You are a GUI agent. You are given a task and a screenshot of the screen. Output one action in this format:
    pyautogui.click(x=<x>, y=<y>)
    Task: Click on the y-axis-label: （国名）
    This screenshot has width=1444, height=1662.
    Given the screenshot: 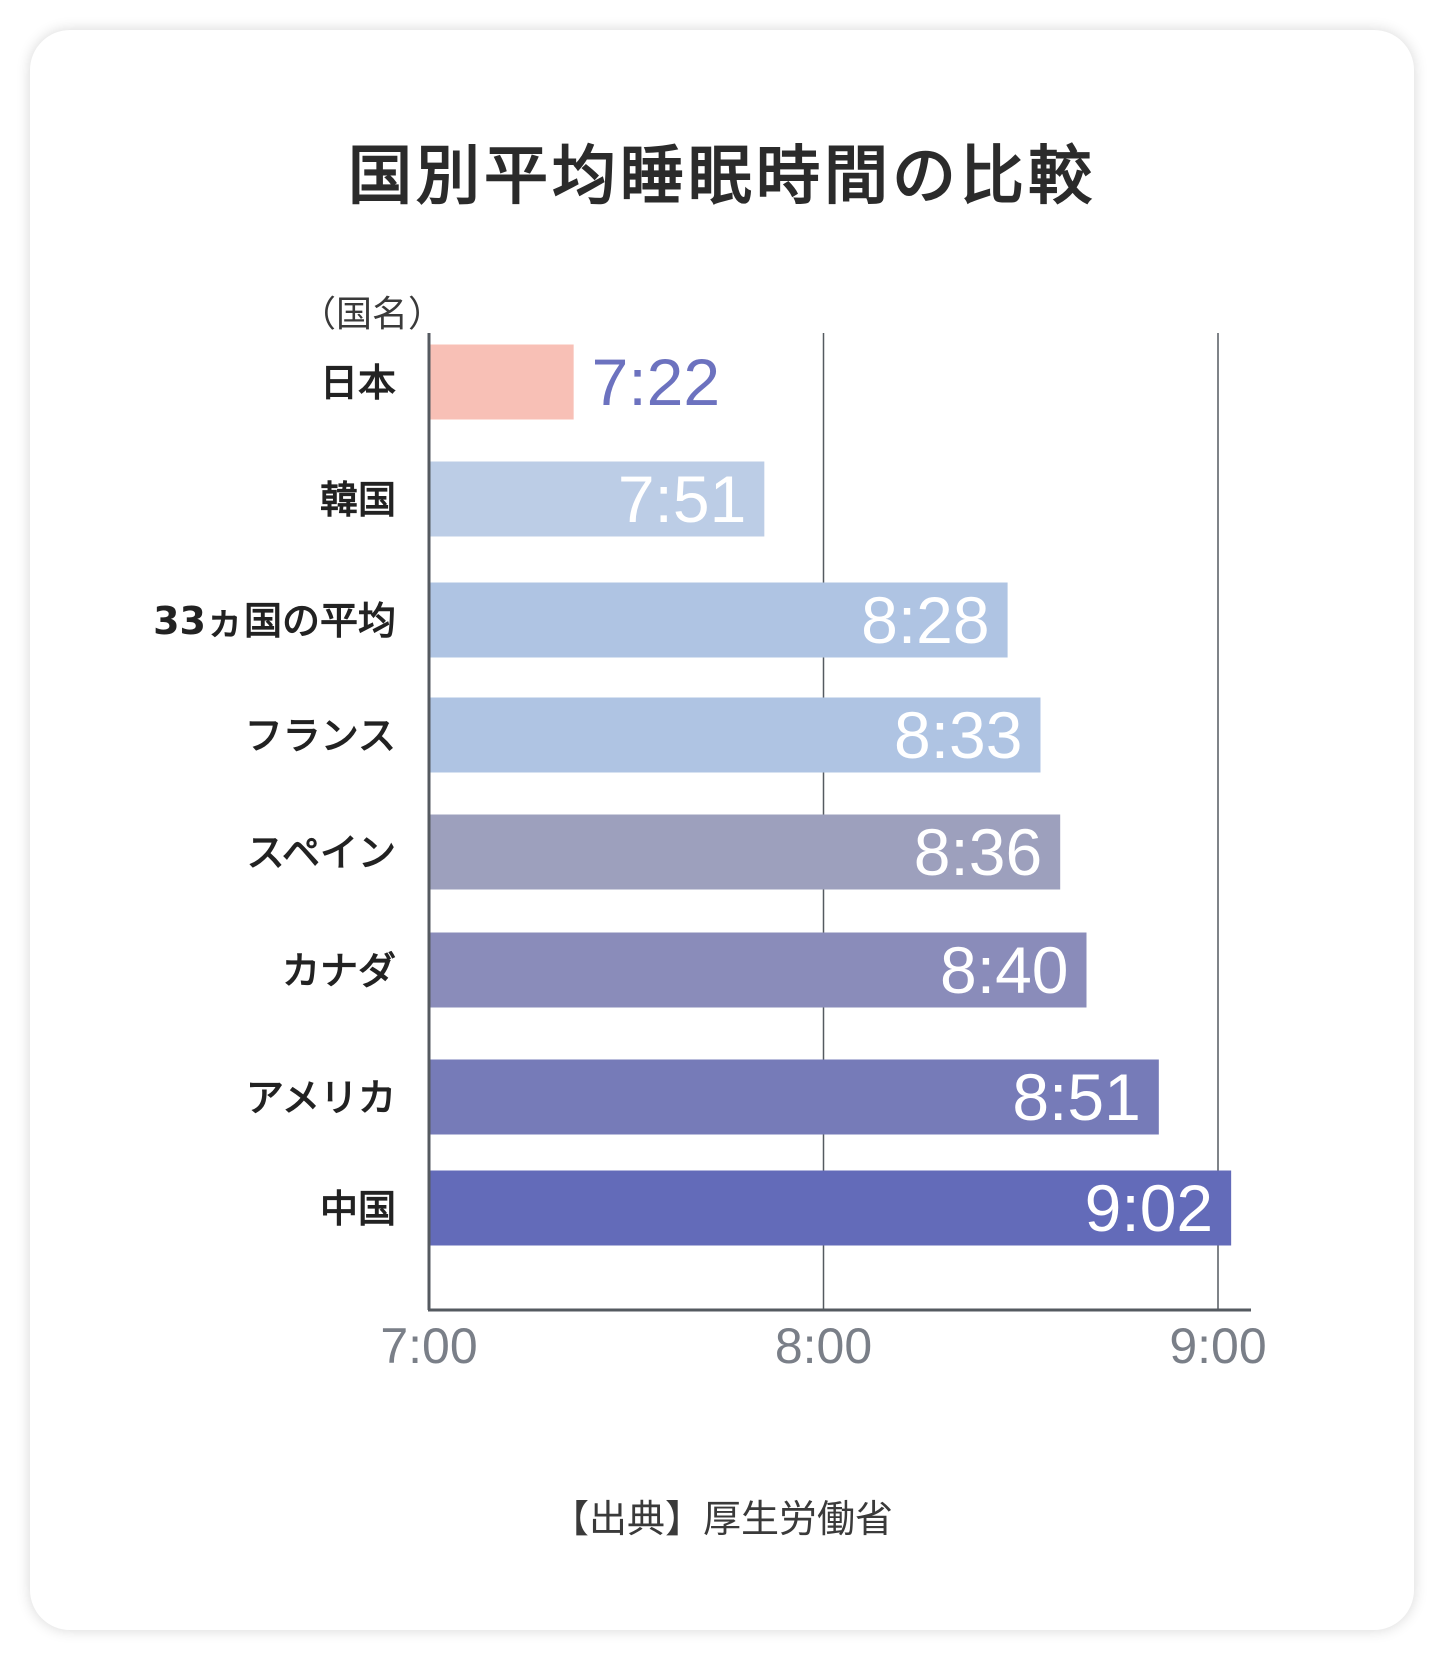 What is the action you would take?
    pyautogui.click(x=372, y=314)
    